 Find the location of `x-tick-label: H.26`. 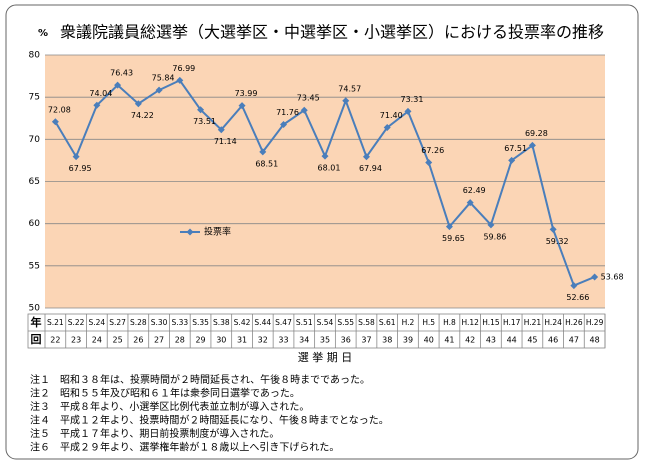

x-tick-label: H.26 is located at coordinates (574, 322).